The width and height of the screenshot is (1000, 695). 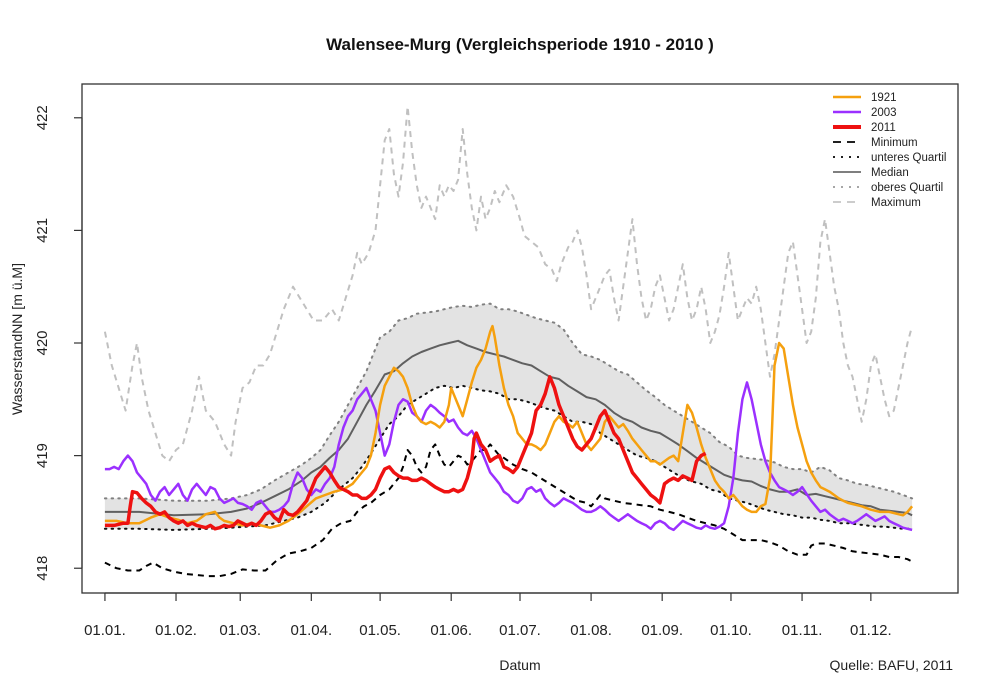 I want to click on legend-label: 1921, so click(x=884, y=98).